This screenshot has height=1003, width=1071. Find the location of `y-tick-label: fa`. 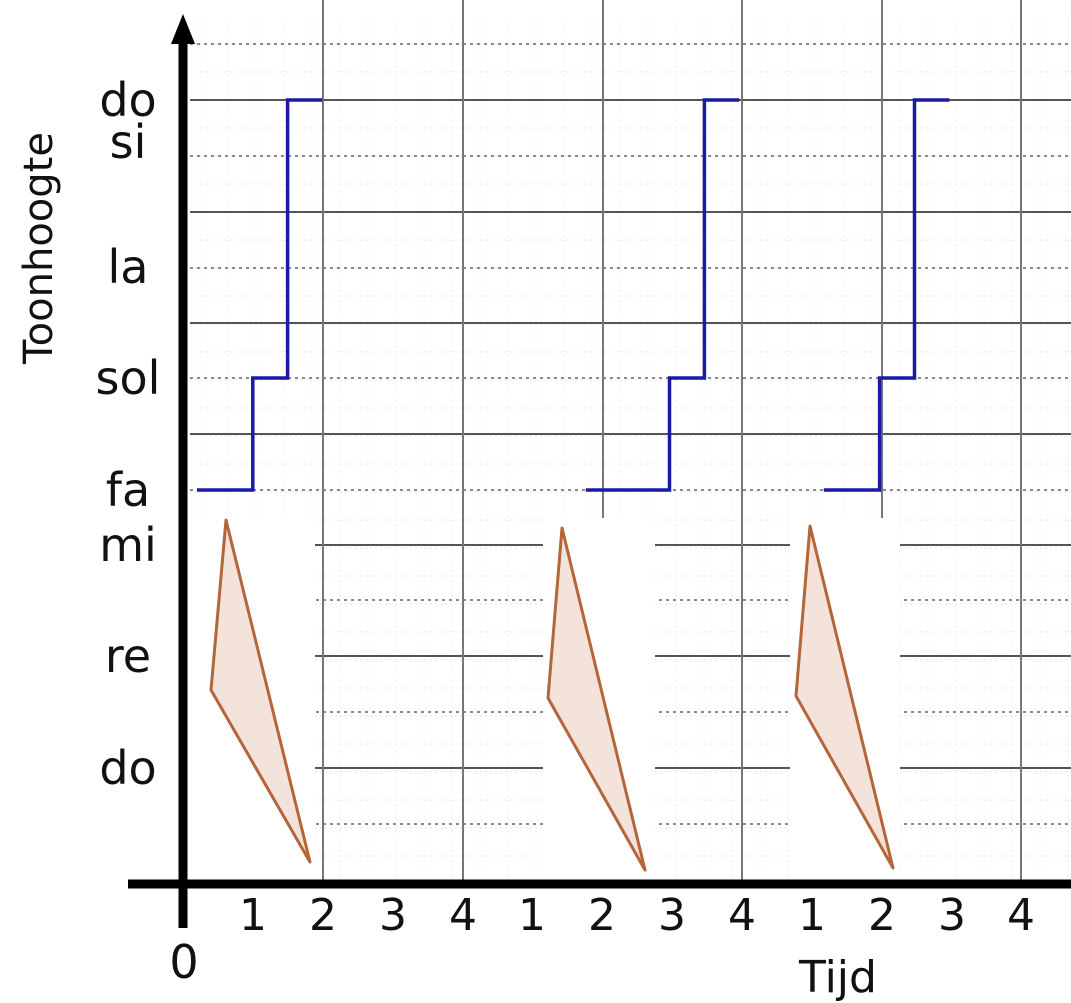

y-tick-label: fa is located at coordinates (128, 490).